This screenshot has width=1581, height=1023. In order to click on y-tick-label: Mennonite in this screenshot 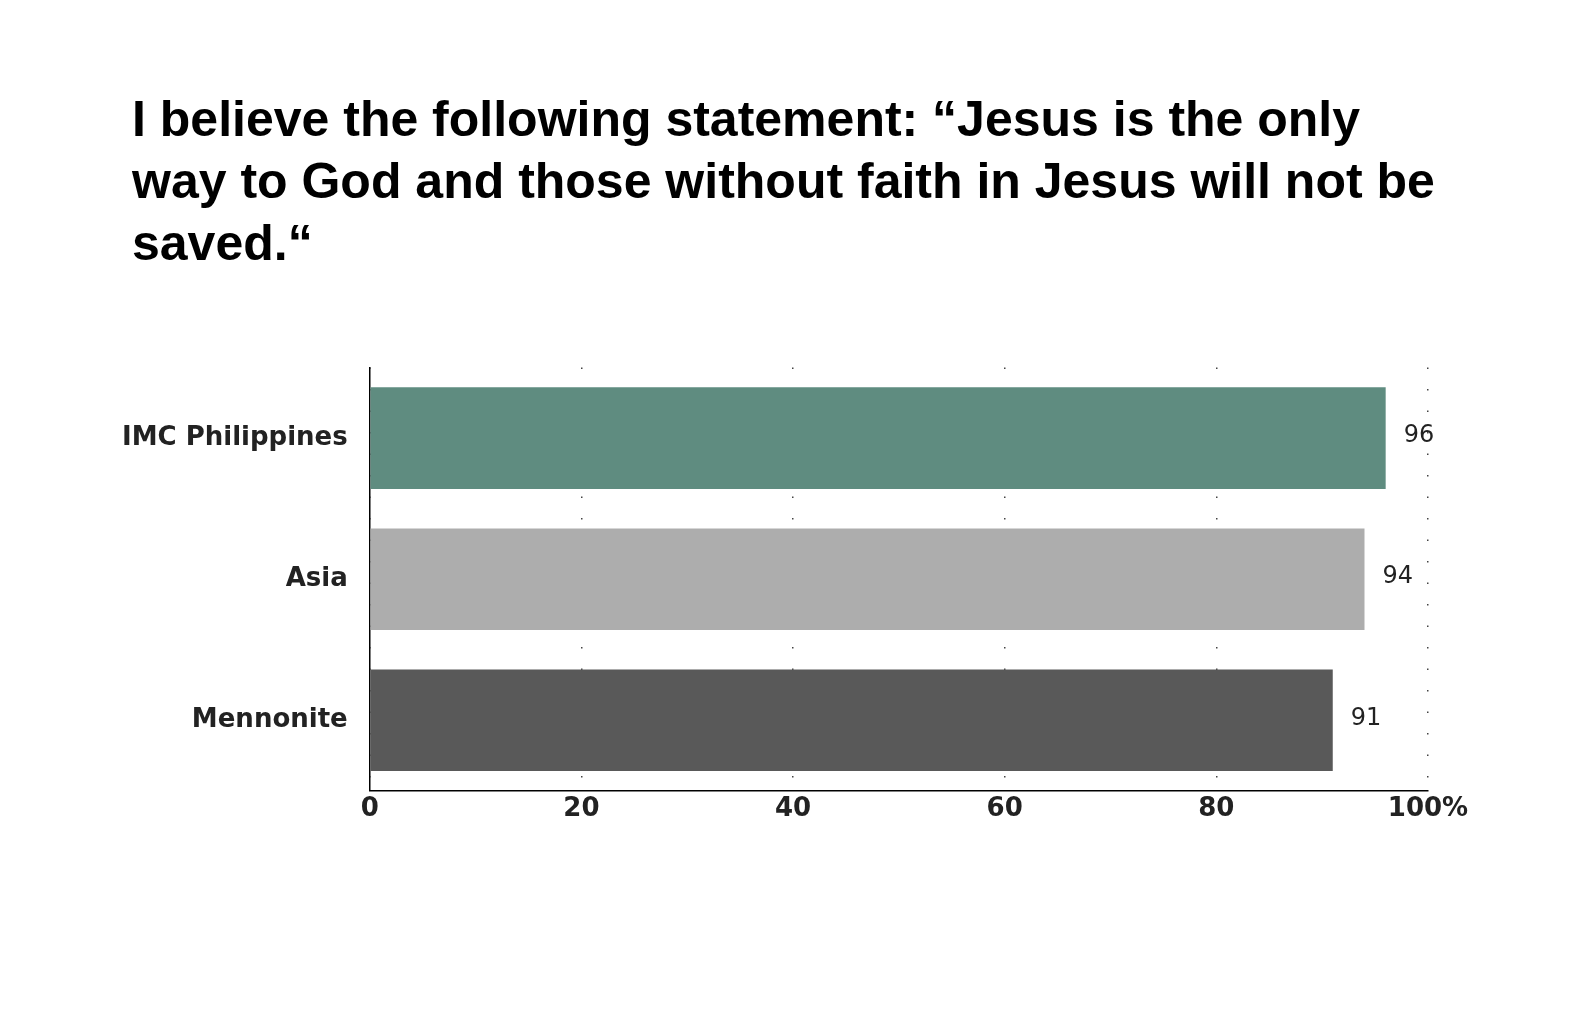, I will do `click(269, 718)`.